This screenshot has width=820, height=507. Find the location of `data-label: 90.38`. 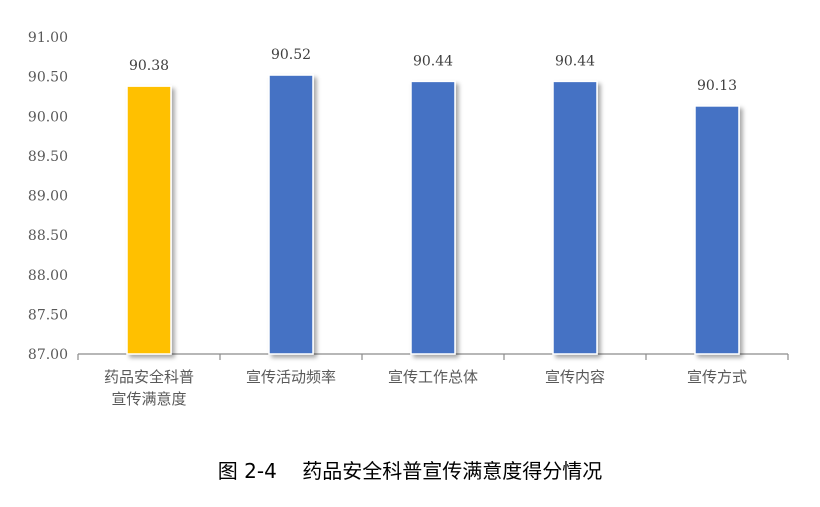

data-label: 90.38 is located at coordinates (149, 66).